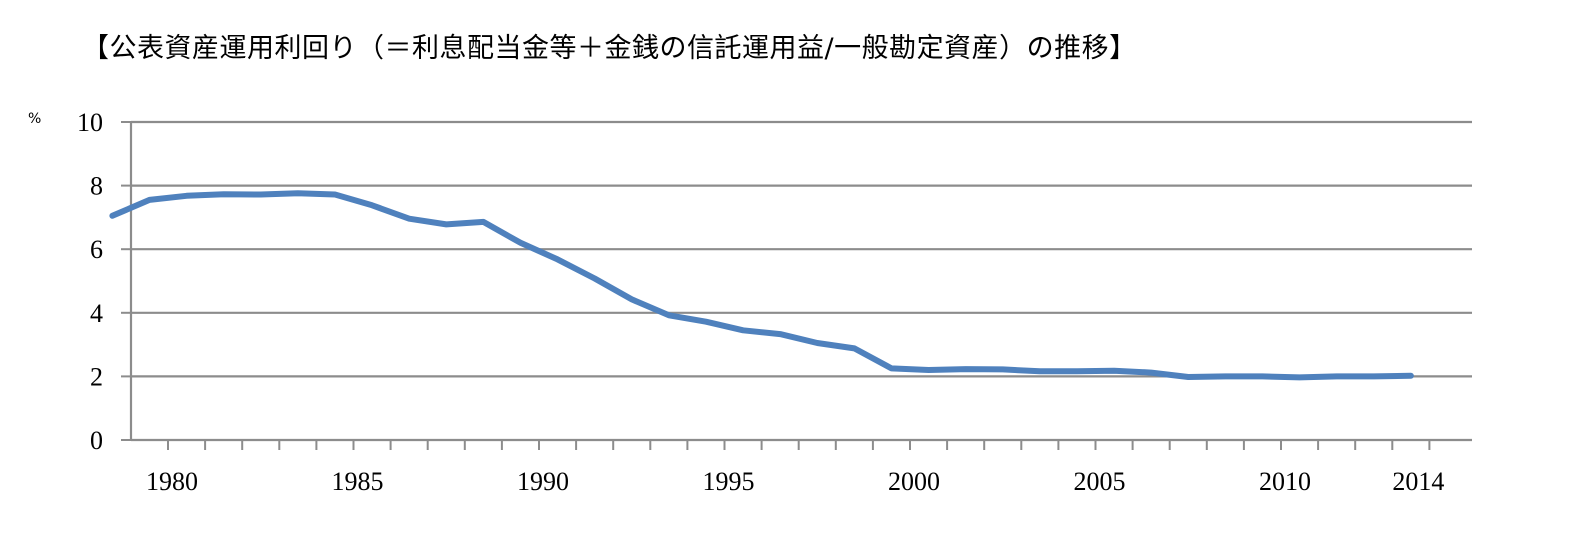 This screenshot has width=1592, height=547. Describe the element at coordinates (96, 440) in the screenshot. I see `y-tick-label: 0` at that location.